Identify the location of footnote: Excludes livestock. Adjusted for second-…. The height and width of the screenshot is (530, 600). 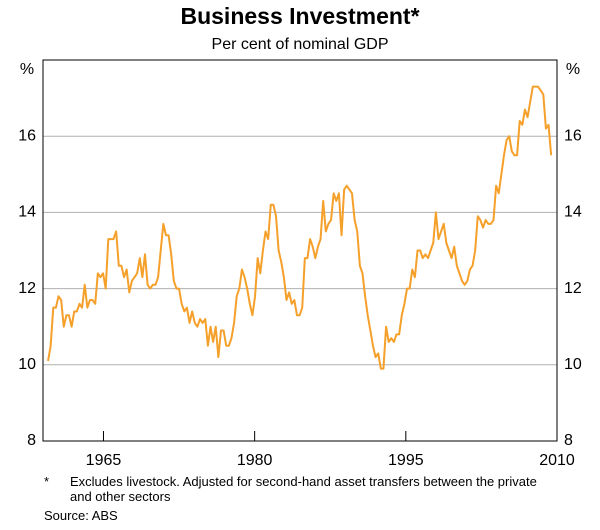
(303, 489).